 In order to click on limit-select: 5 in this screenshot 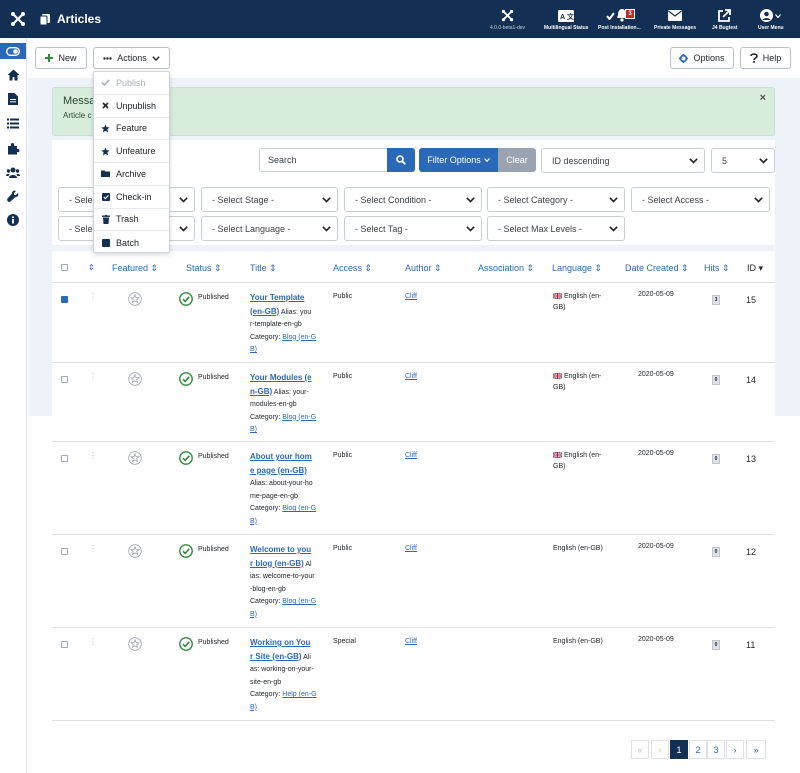, I will do `click(743, 160)`.